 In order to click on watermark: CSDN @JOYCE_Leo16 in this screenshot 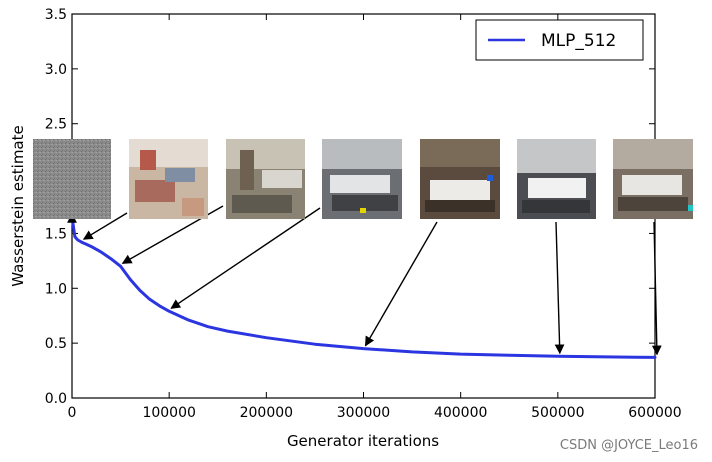, I will do `click(628, 445)`.